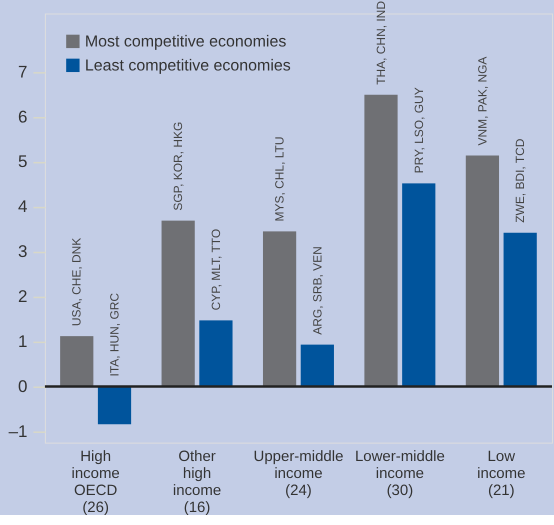 The width and height of the screenshot is (554, 525). What do you see at coordinates (115, 334) in the screenshot?
I see `data-label: ITA, HUN, GRC` at bounding box center [115, 334].